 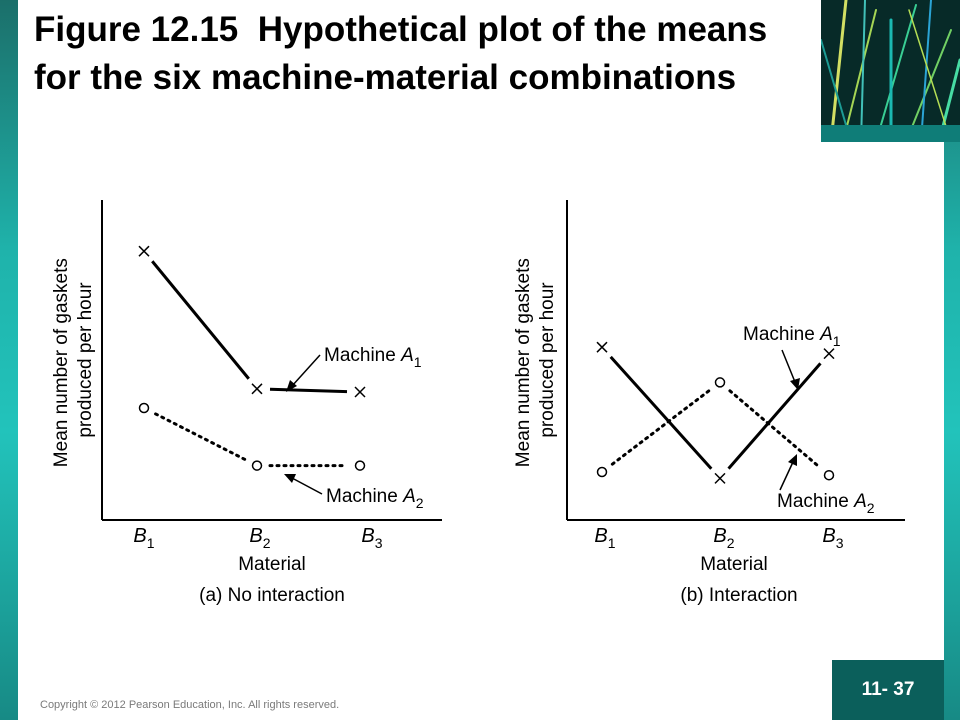 I want to click on chart-a-series-1-marker-1-stroke-b, so click(x=144, y=251).